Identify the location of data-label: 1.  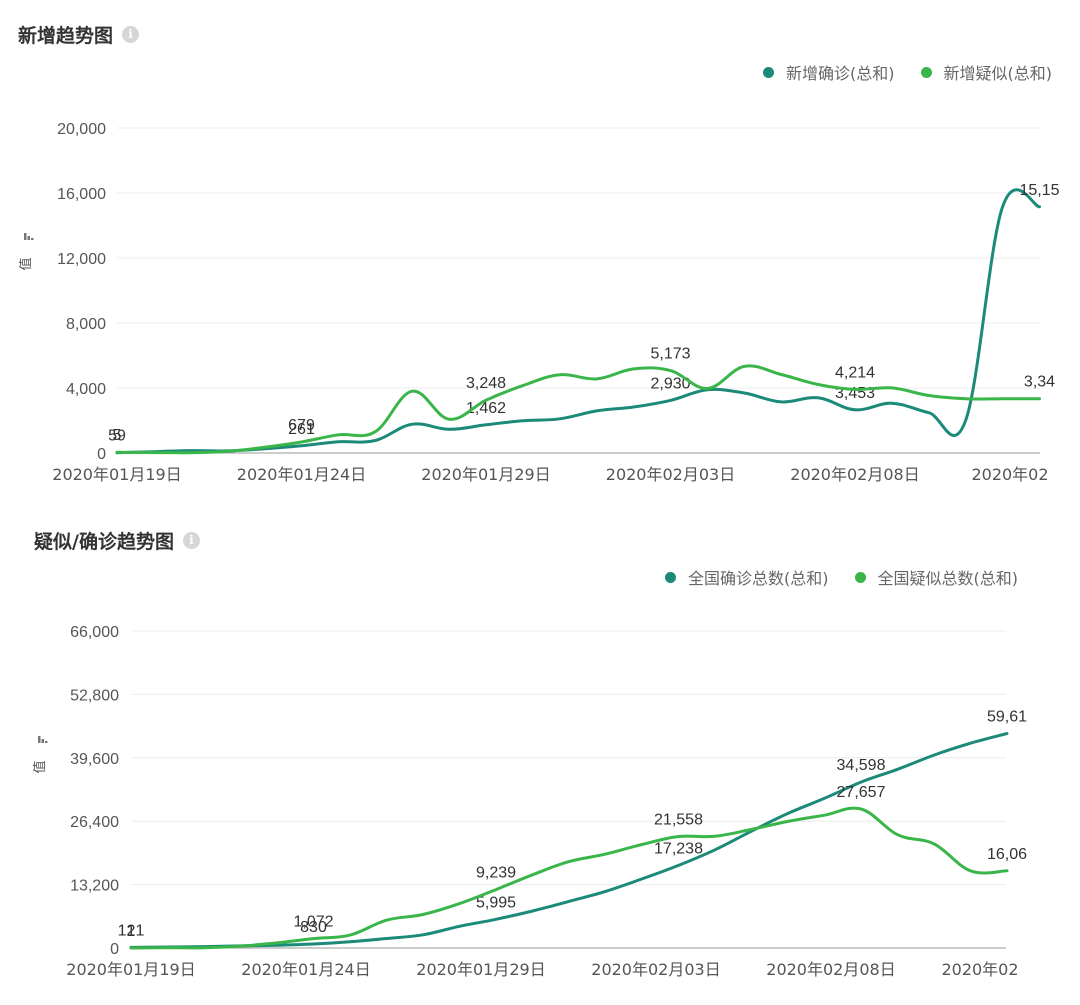
(131, 931).